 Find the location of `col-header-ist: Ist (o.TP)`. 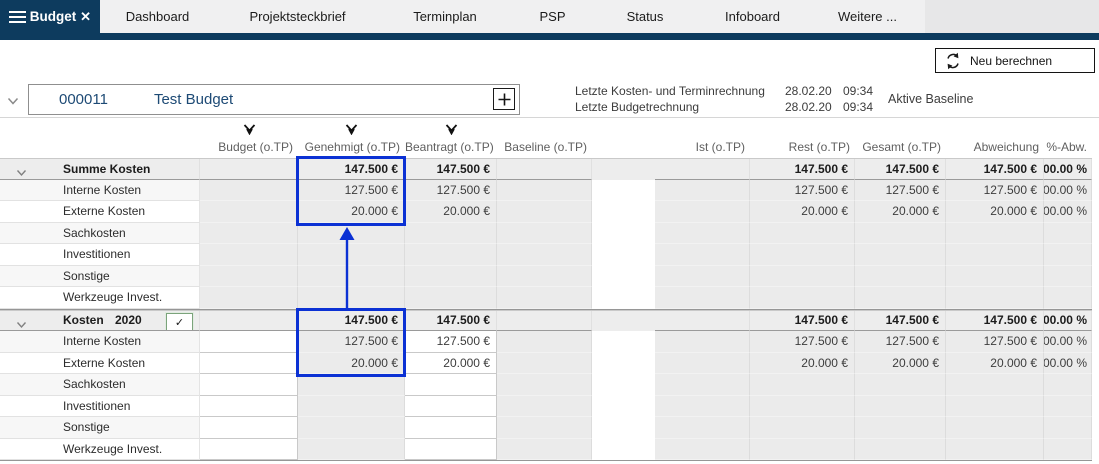

col-header-ist: Ist (o.TP) is located at coordinates (720, 147).